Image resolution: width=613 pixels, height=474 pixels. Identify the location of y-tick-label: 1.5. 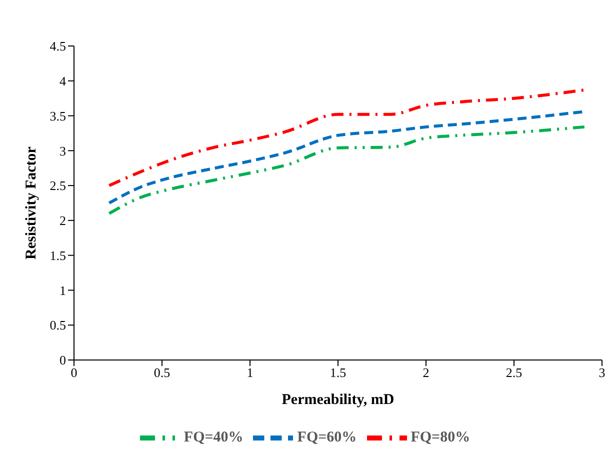
(58, 255).